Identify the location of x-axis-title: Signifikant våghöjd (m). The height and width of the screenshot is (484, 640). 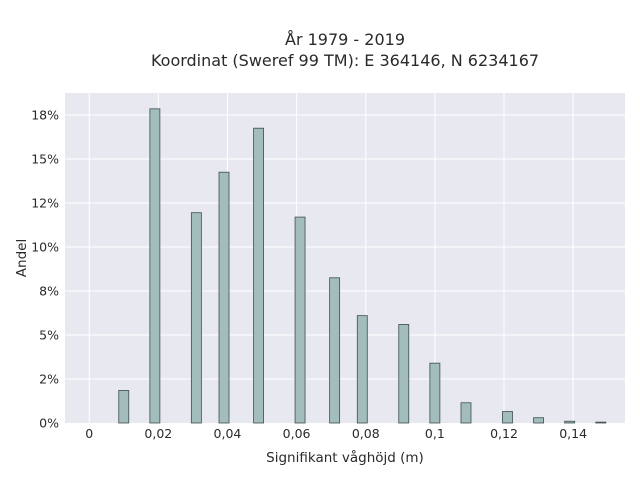
(345, 457).